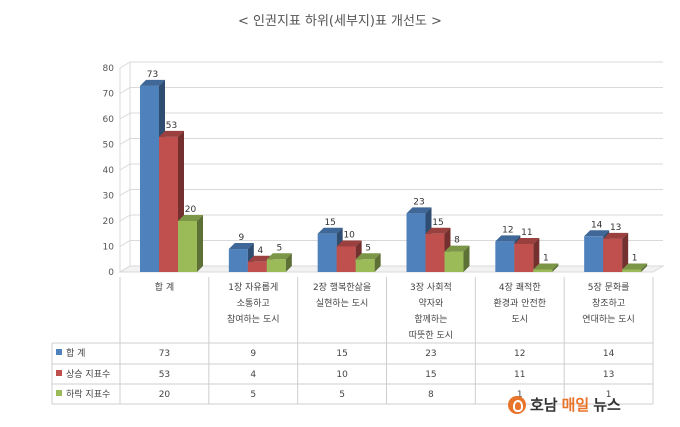 This screenshot has width=680, height=427. I want to click on x-tick-label: 약자와, so click(430, 303).